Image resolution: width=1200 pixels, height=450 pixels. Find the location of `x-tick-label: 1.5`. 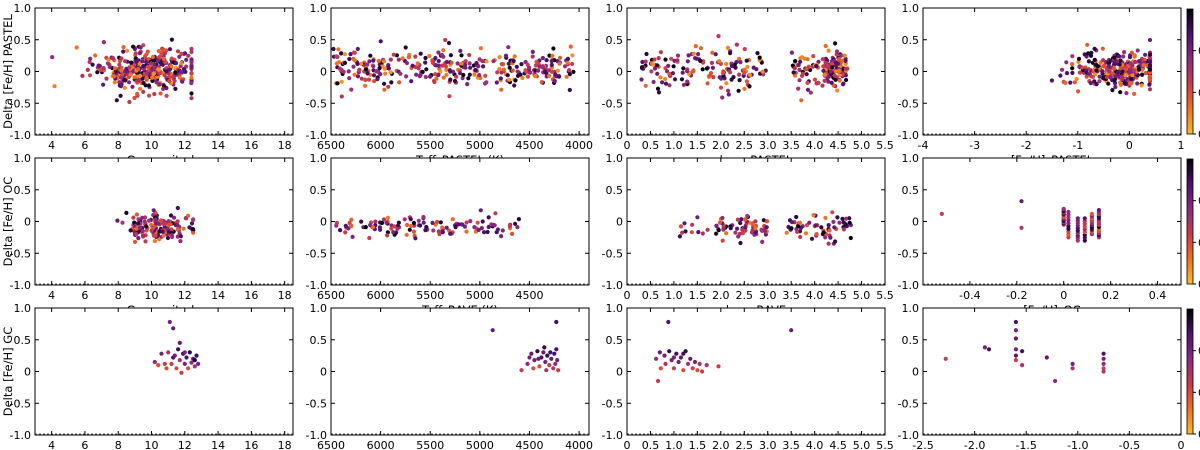

x-tick-label: 1.5 is located at coordinates (698, 145).